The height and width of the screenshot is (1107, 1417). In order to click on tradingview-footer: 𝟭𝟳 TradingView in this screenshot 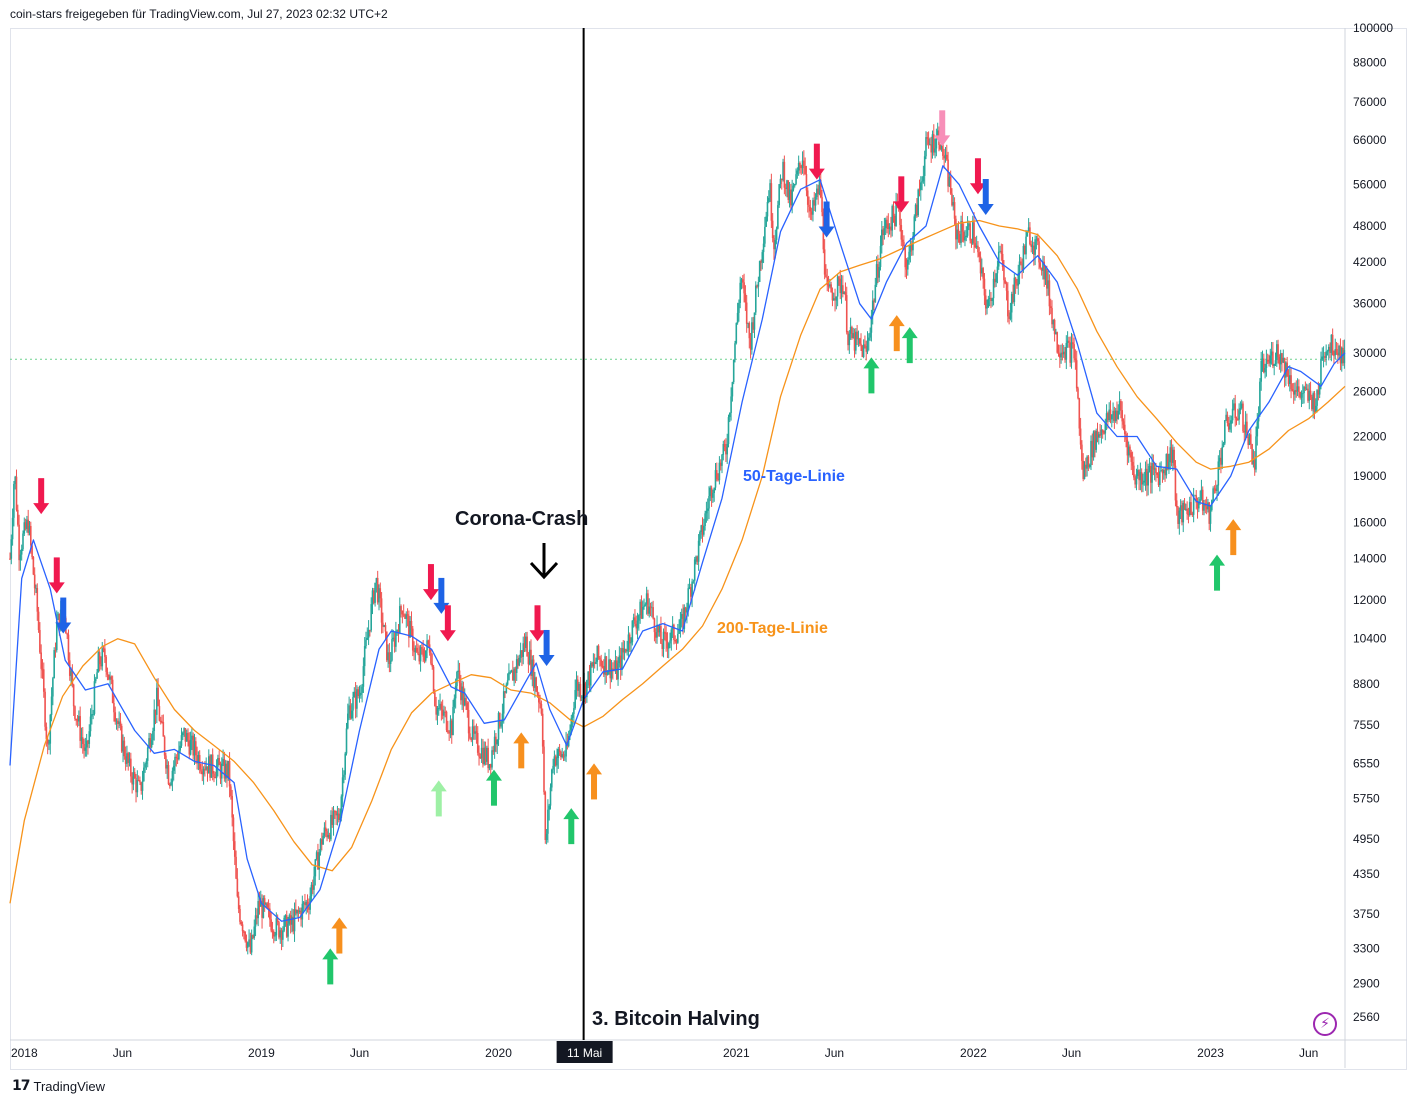, I will do `click(58, 1086)`.